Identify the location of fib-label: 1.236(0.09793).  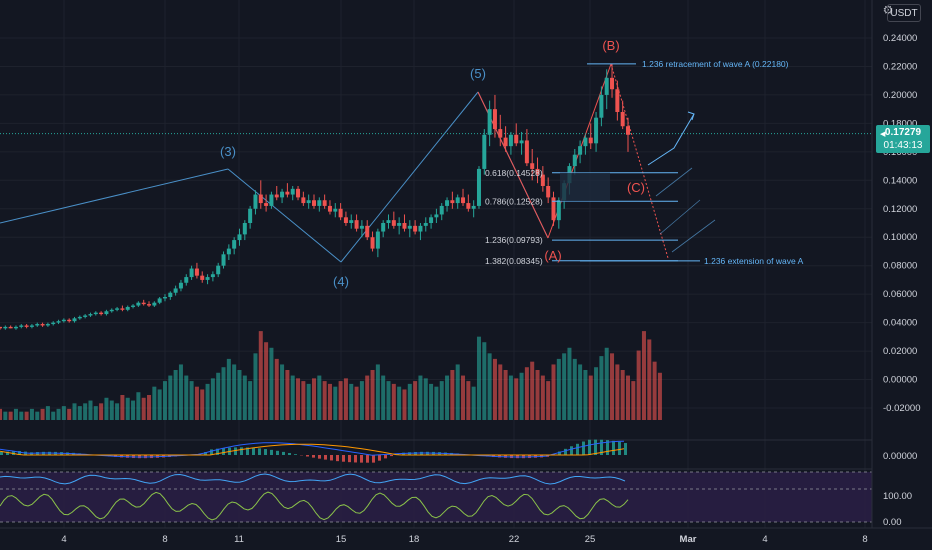
(514, 240).